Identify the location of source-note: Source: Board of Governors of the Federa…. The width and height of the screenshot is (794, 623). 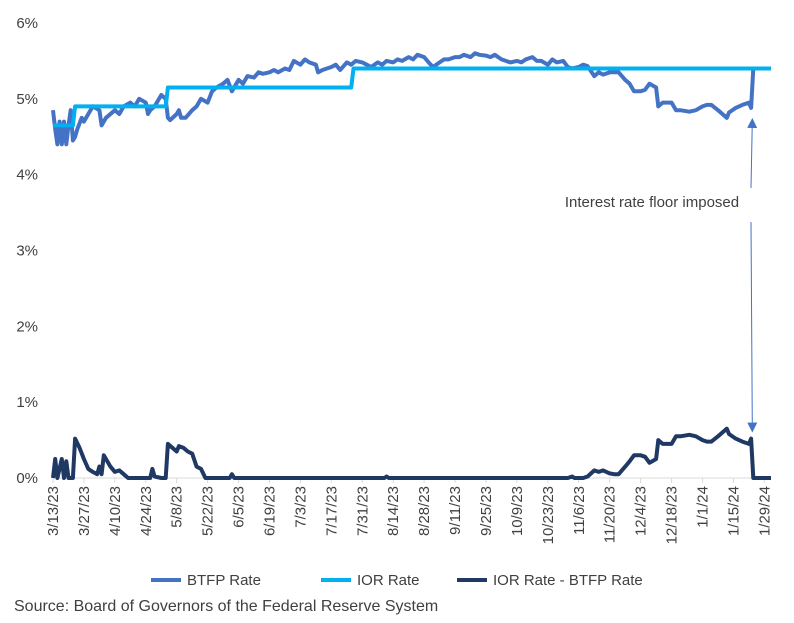
(226, 606).